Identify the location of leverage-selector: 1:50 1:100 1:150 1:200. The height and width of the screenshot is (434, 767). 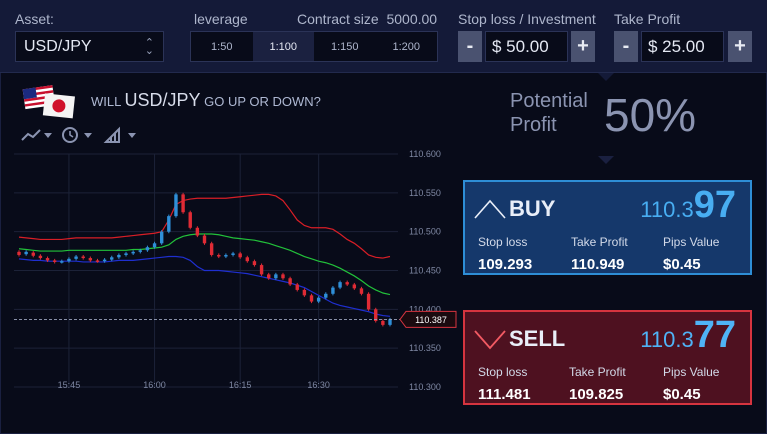
(314, 46).